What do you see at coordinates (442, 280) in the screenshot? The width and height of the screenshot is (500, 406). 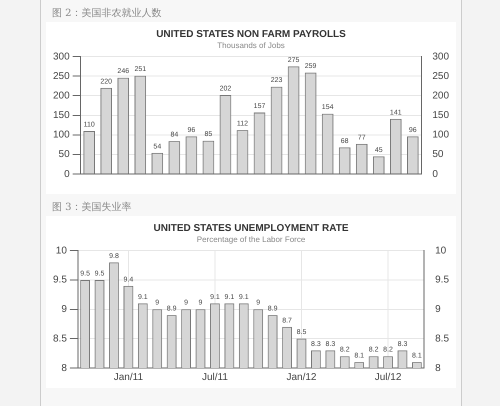 I see `y2-tick-label: 9.5` at bounding box center [442, 280].